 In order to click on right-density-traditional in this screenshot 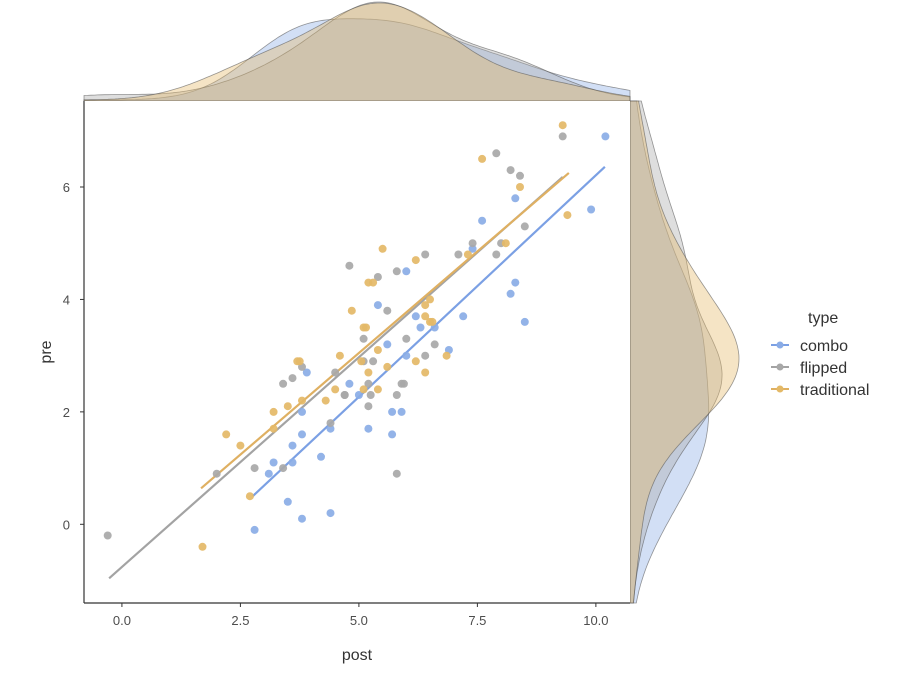, I will do `click(684, 352)`.